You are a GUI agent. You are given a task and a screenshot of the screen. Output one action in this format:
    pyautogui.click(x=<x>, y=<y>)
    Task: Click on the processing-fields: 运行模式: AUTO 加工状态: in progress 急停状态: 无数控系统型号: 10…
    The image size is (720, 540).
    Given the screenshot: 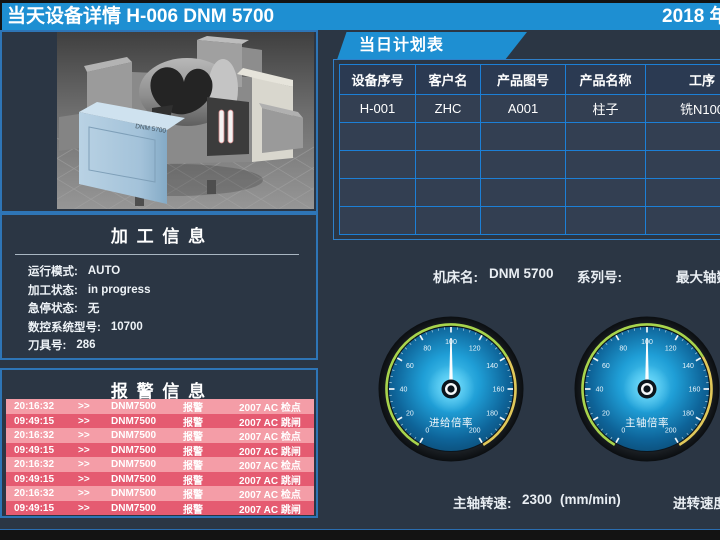 What is the action you would take?
    pyautogui.click(x=159, y=307)
    